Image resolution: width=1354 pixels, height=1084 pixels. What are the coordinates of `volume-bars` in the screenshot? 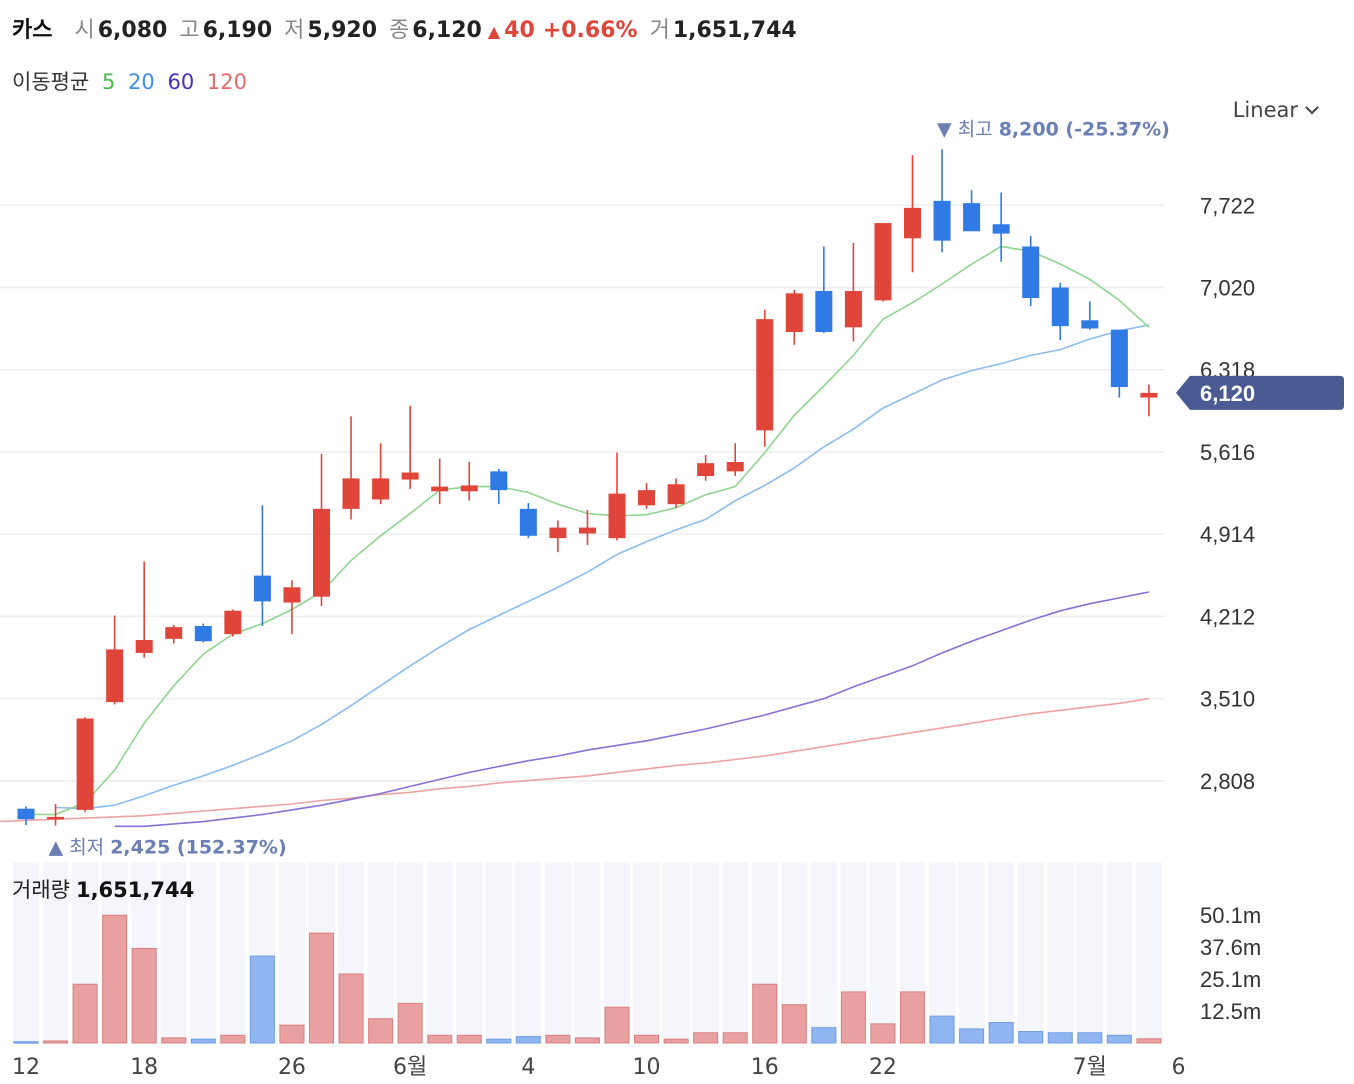 It's located at (587, 979).